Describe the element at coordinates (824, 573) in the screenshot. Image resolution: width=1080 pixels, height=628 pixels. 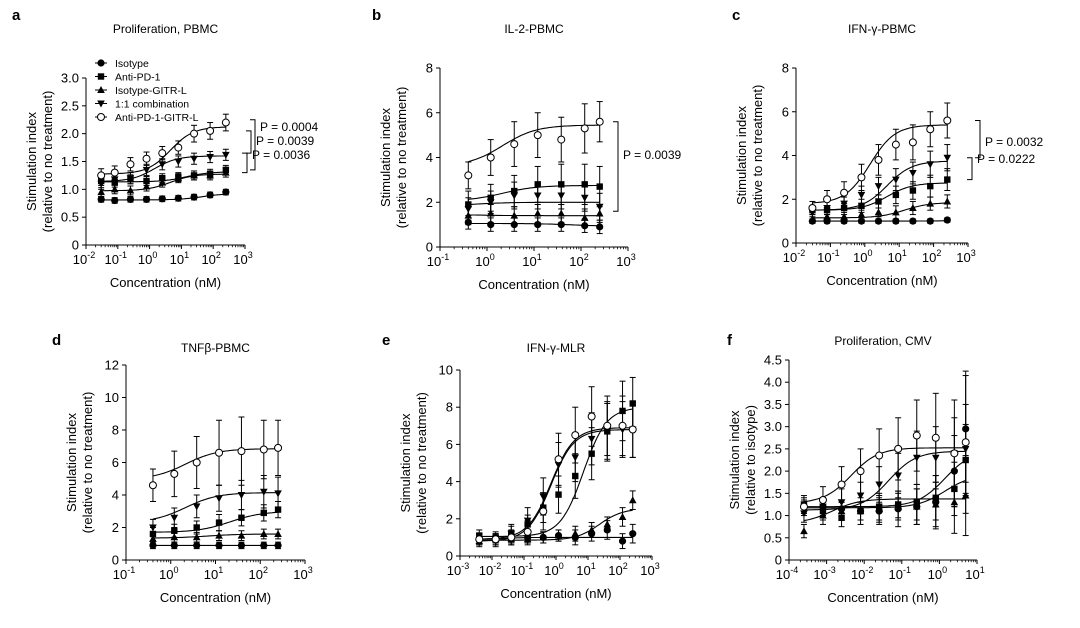
I see `x-tick-label: 10⁻³` at that location.